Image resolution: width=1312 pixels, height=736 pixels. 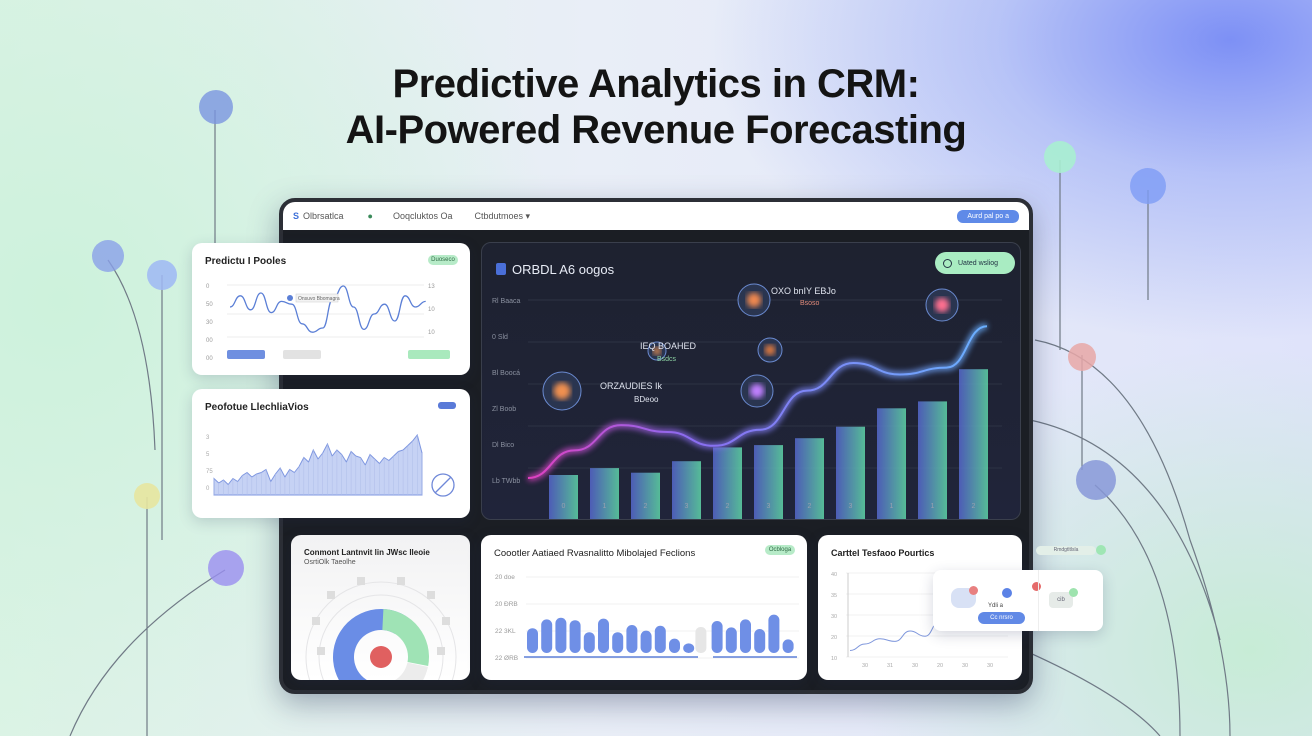 I want to click on predictive-line-chart: 0 50 30 00 00 13 10 10 Onsuvo Bbomagra, so click(x=320, y=323).